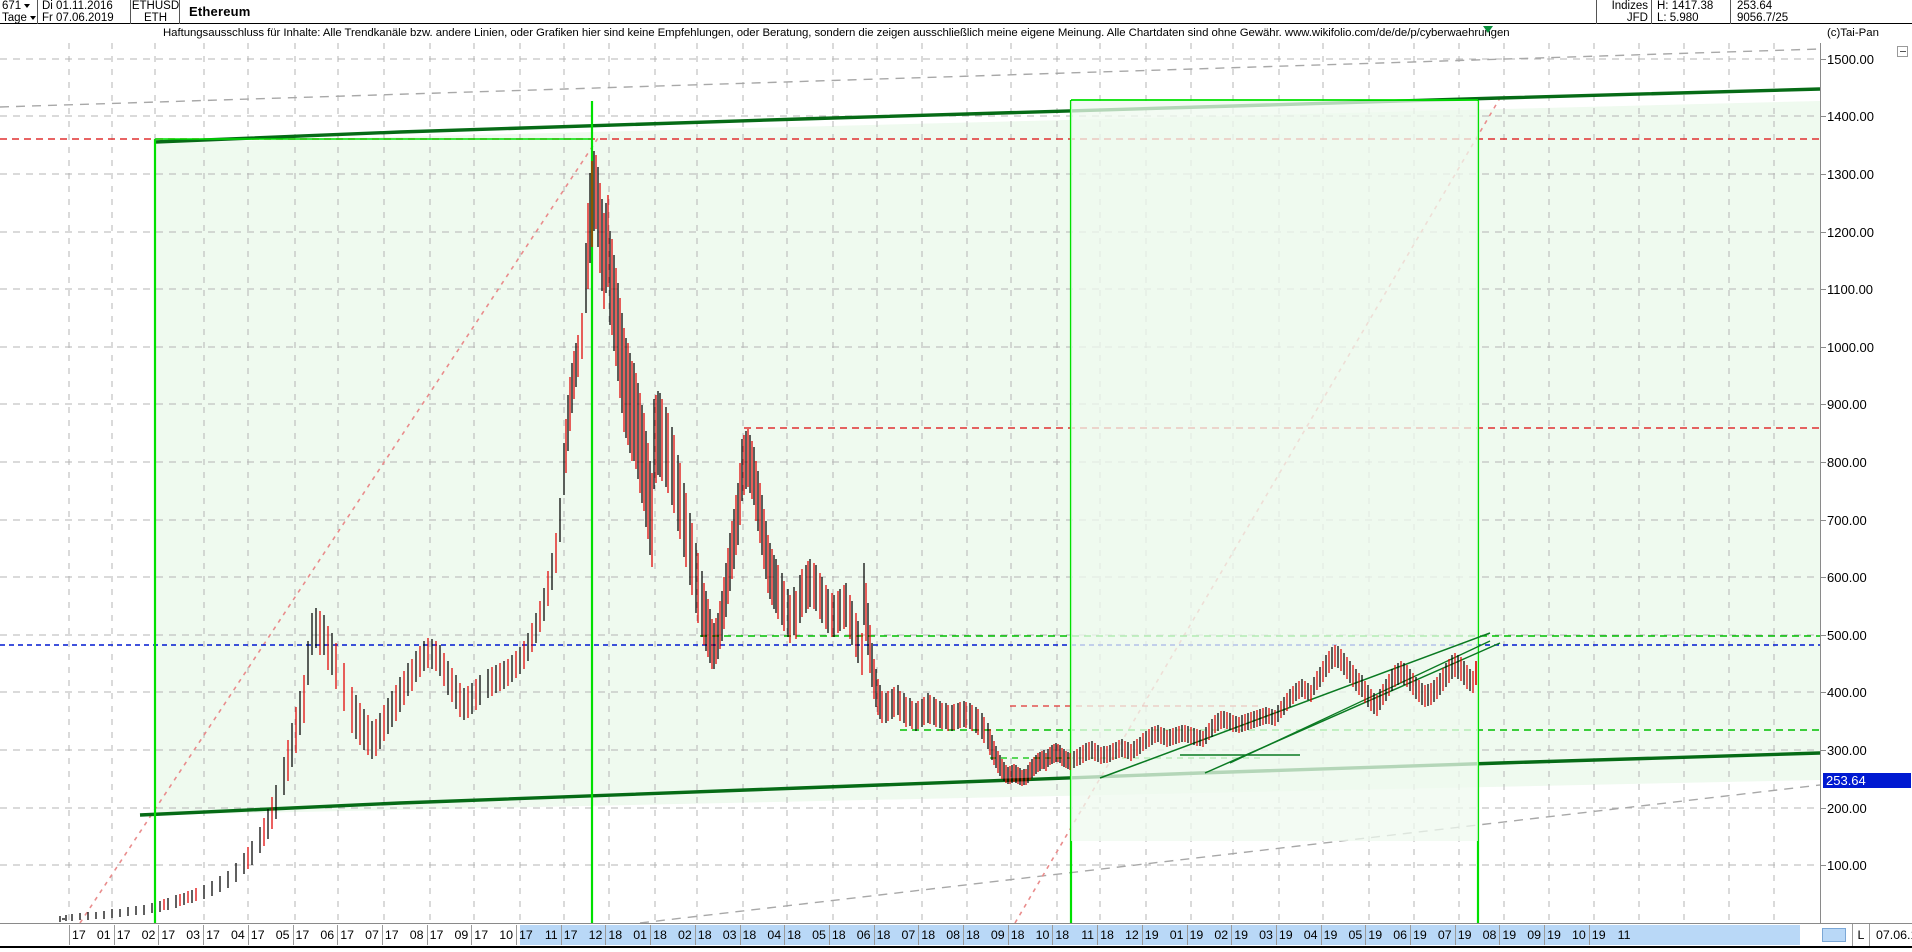 This screenshot has width=1912, height=952. Describe the element at coordinates (1850, 289) in the screenshot. I see `y-label-1100: 1100.00` at that location.